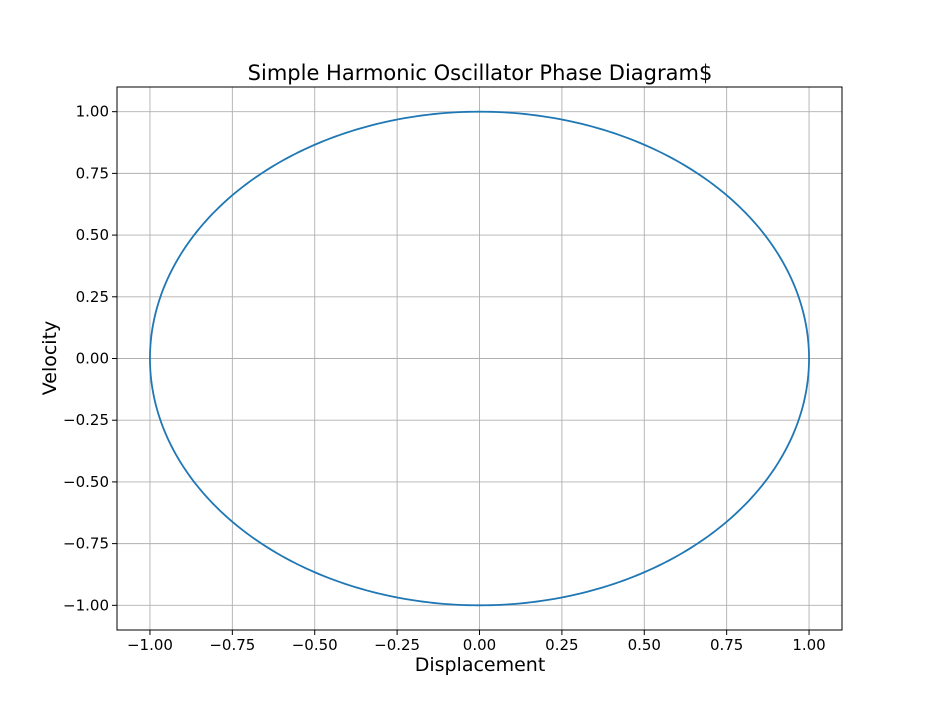 The height and width of the screenshot is (720, 936). I want to click on x-tick-label: 0.00, so click(479, 645).